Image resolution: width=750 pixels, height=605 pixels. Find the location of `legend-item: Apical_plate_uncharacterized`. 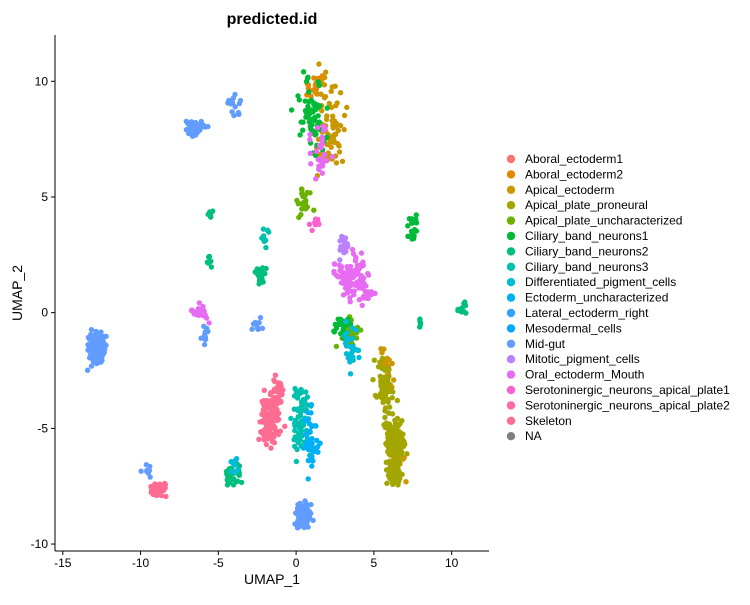

legend-item: Apical_plate_uncharacterized is located at coordinates (594, 221).